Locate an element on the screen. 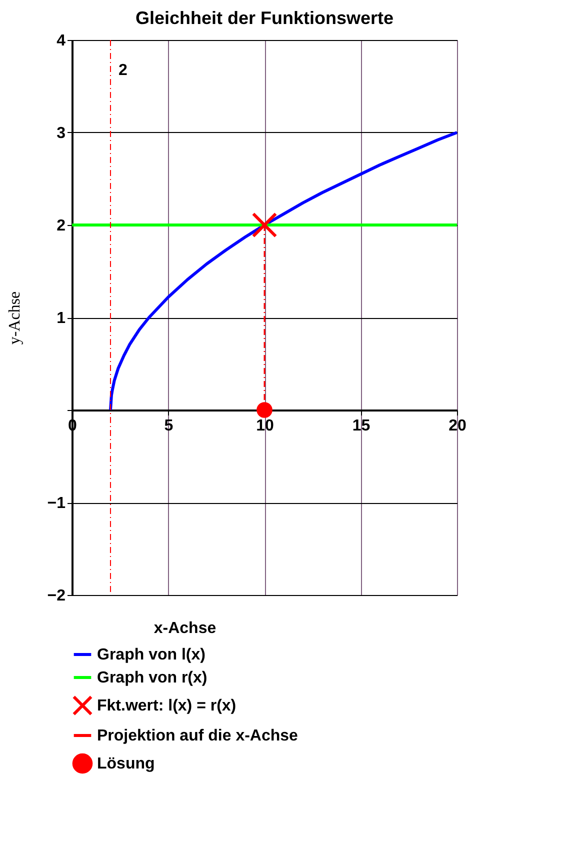  y-tick-label: 1 is located at coordinates (61, 318).